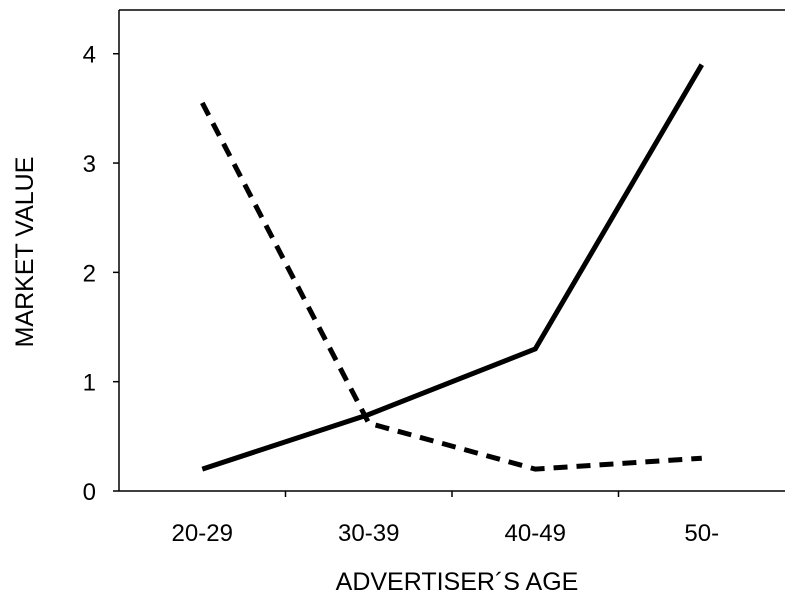  Describe the element at coordinates (445, 519) in the screenshot. I see `x-axis-ticks: 20-29 30-39 40-49 50-` at that location.